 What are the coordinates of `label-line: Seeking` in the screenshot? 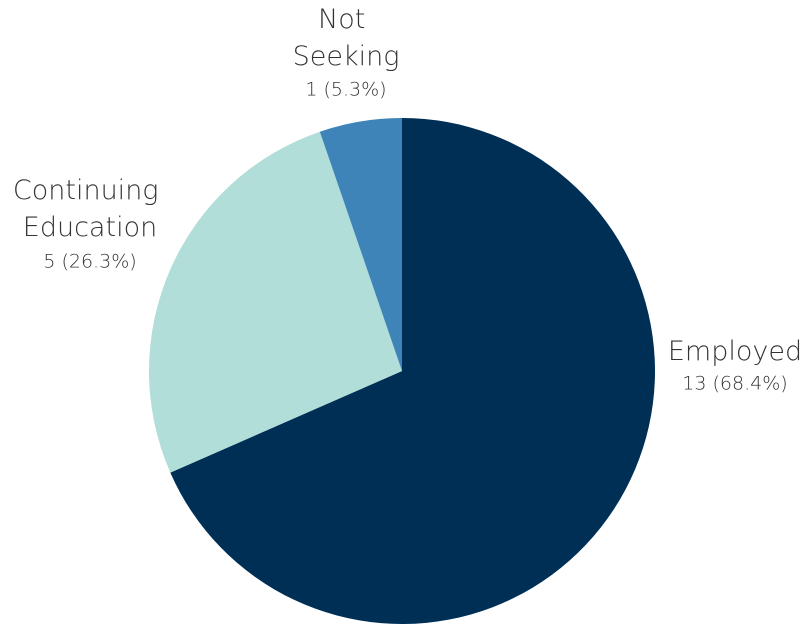 It's located at (346, 56).